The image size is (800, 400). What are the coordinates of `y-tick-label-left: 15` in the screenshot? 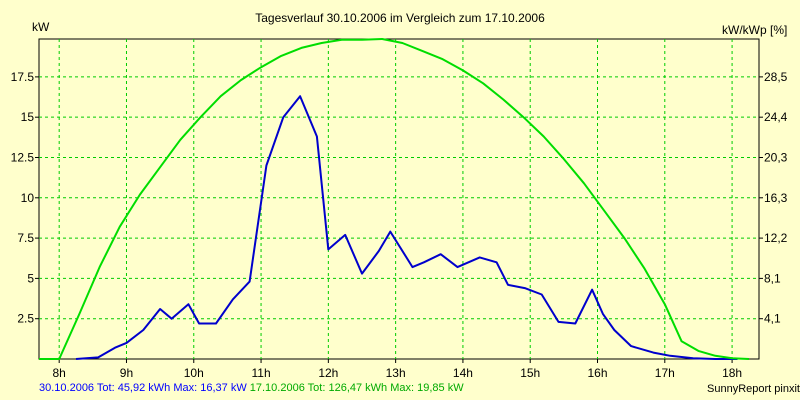 It's located at (28, 117).